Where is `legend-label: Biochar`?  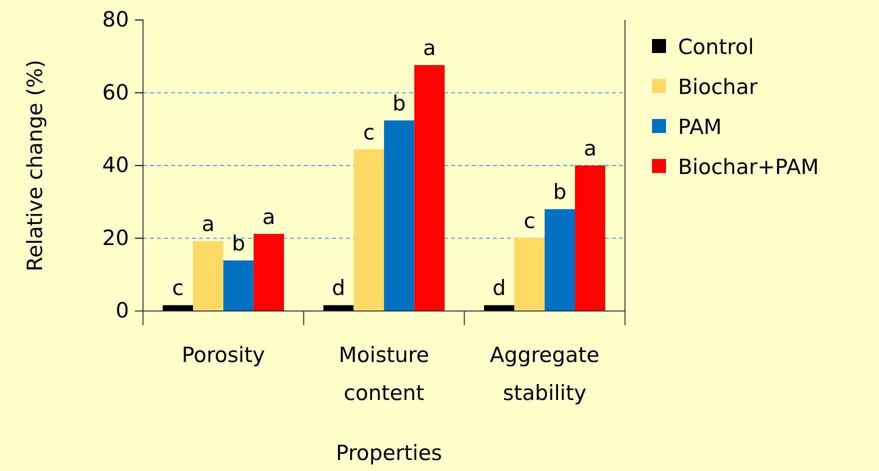
legend-label: Biochar is located at coordinates (718, 87).